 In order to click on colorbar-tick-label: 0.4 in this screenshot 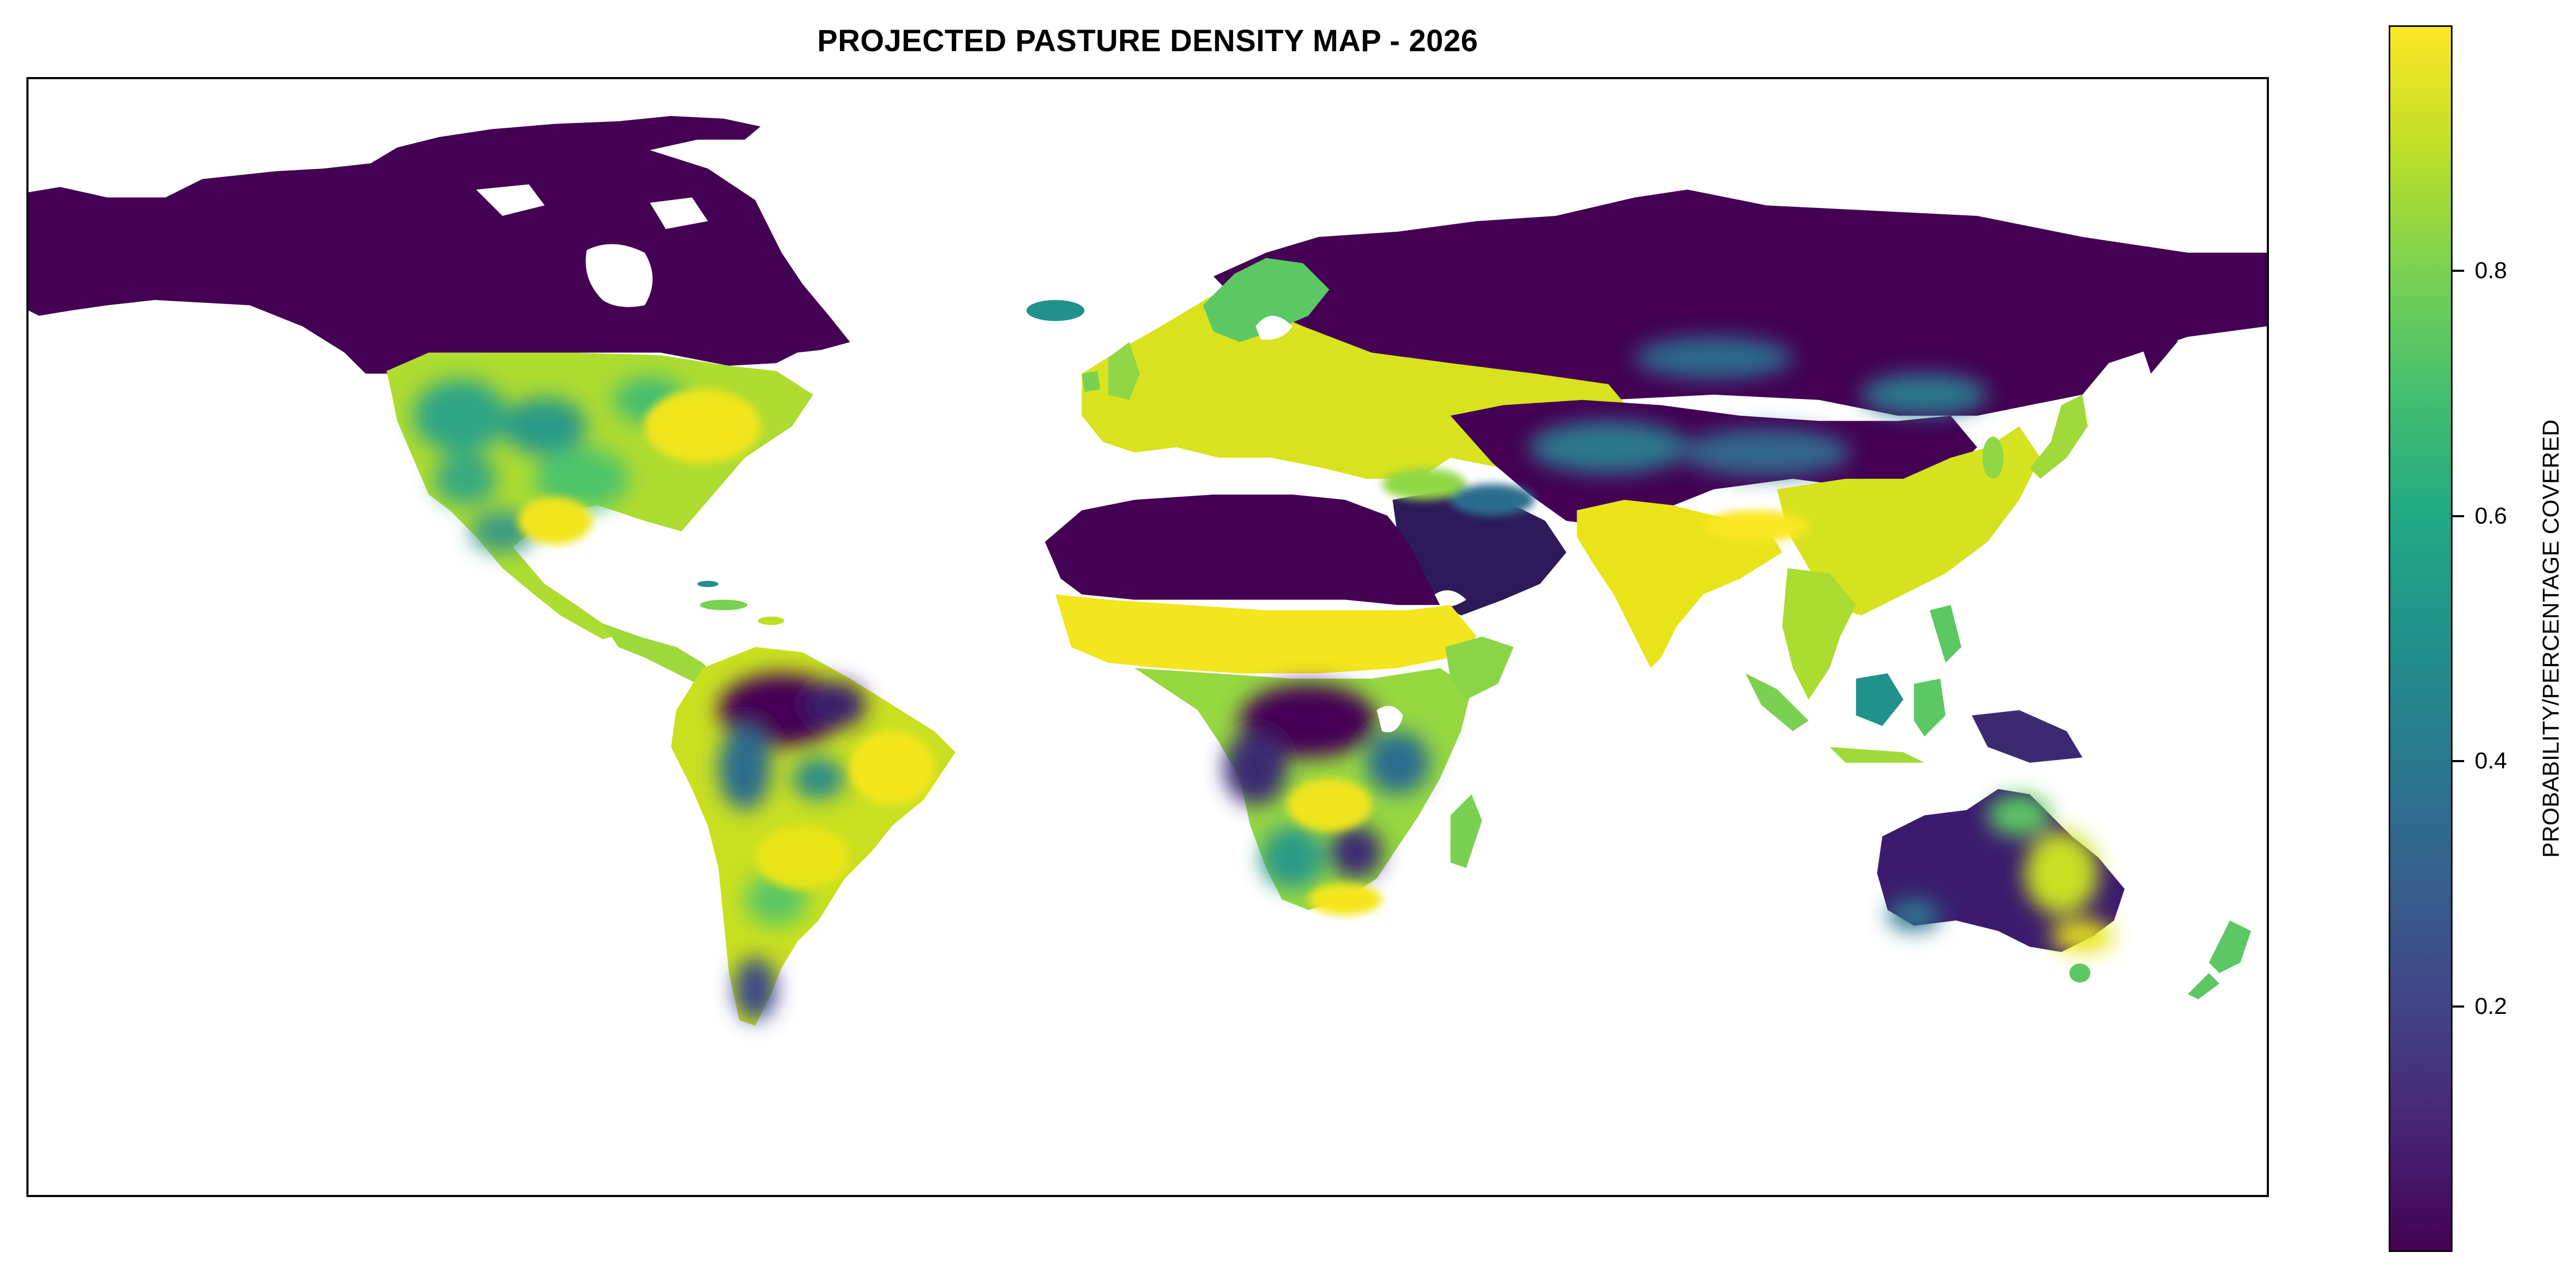, I will do `click(2491, 761)`.